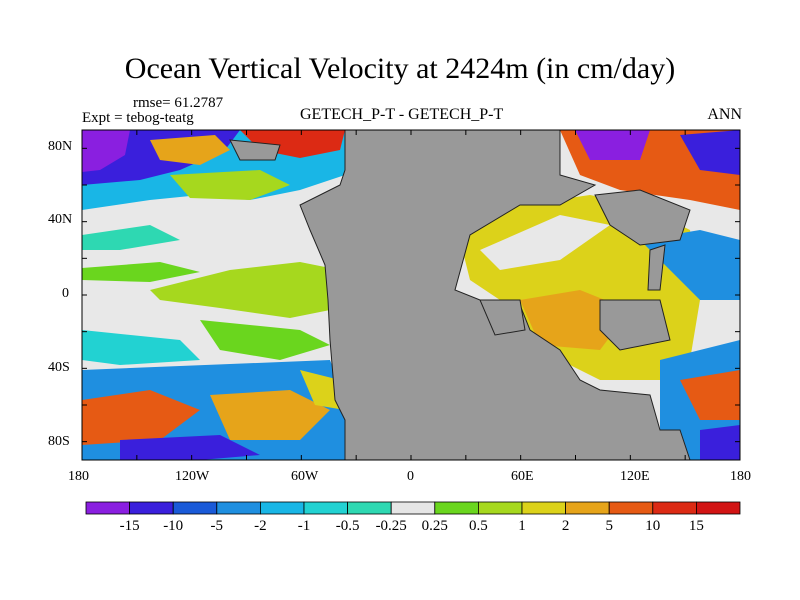 This screenshot has width=800, height=600. What do you see at coordinates (391, 526) in the screenshot?
I see `colorbar-level-label: -0.25` at bounding box center [391, 526].